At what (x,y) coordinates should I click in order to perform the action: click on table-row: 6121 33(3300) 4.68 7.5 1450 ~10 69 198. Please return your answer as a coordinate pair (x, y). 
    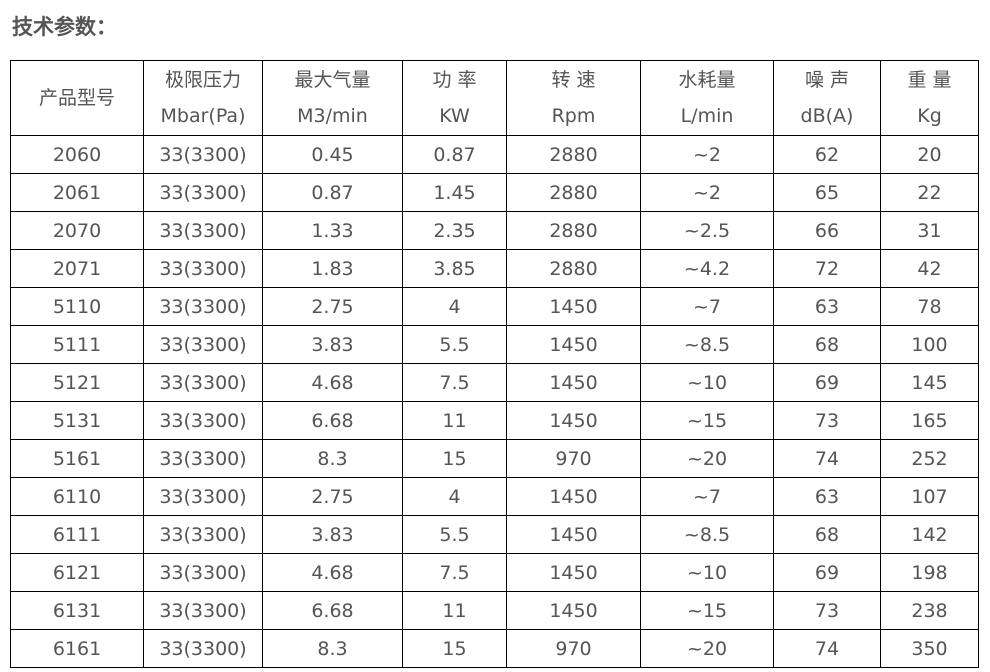
    Looking at the image, I should click on (494, 572).